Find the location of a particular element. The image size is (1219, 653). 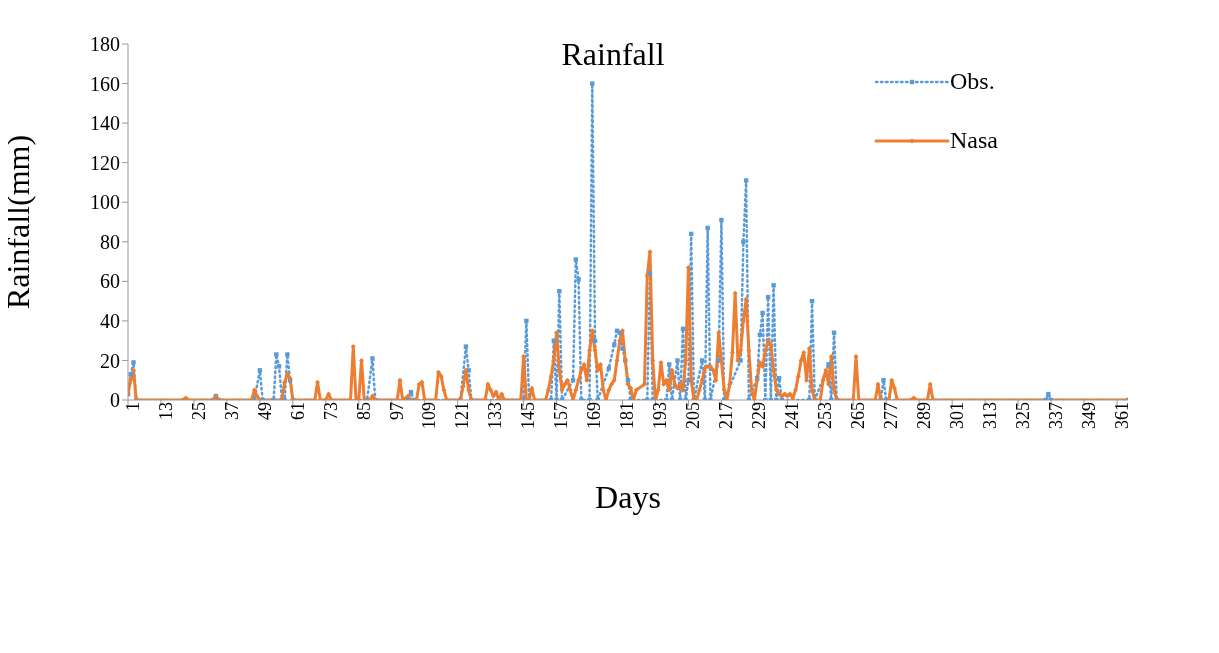

x-tick-label: 109 is located at coordinates (429, 415).